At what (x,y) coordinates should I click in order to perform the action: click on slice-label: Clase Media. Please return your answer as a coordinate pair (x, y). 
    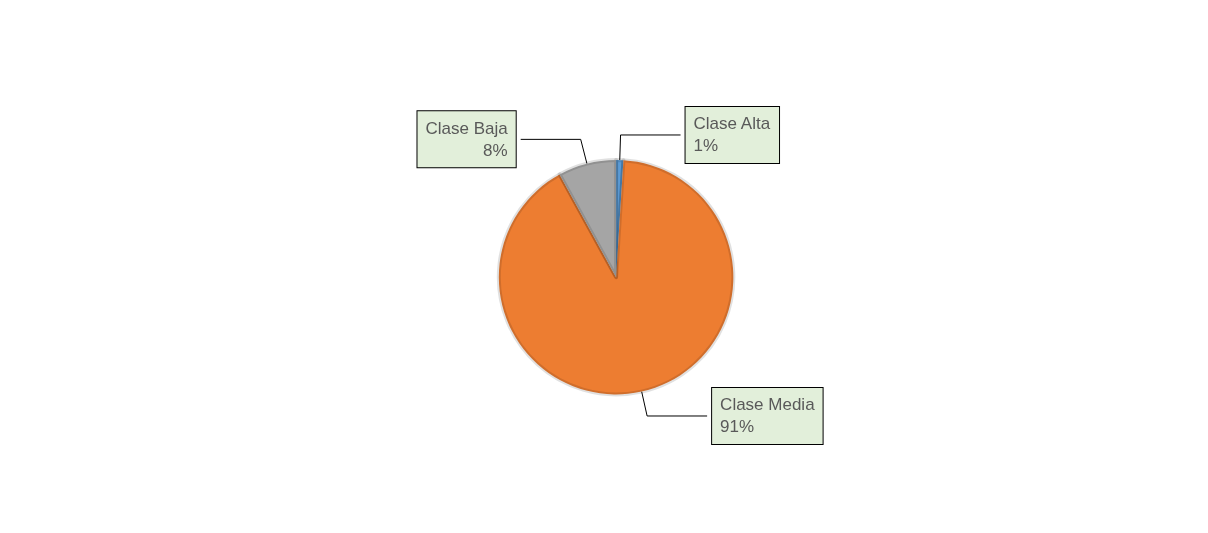
    Looking at the image, I should click on (768, 405).